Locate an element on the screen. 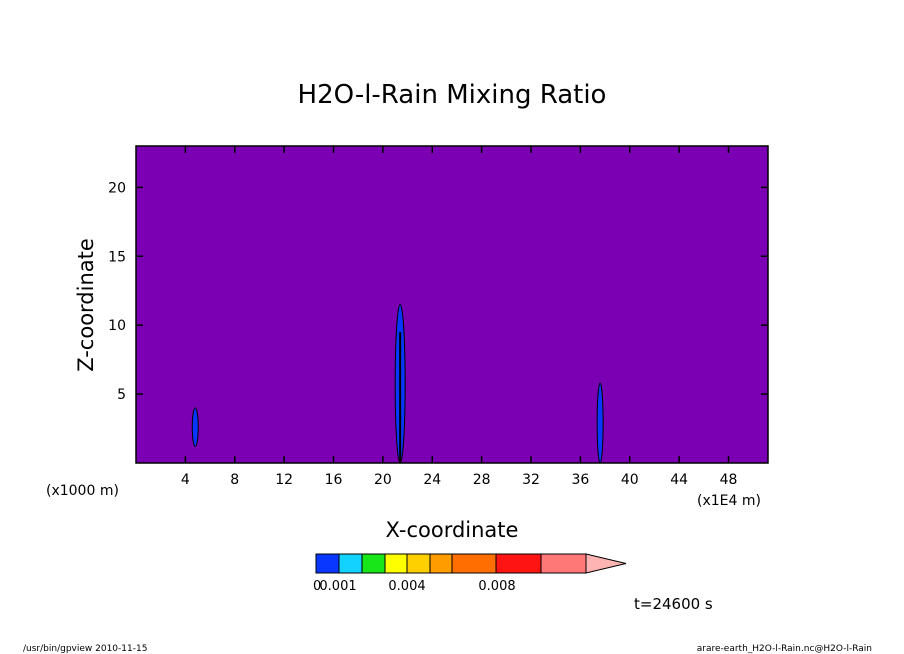  x-tick-label: 44 is located at coordinates (679, 480).